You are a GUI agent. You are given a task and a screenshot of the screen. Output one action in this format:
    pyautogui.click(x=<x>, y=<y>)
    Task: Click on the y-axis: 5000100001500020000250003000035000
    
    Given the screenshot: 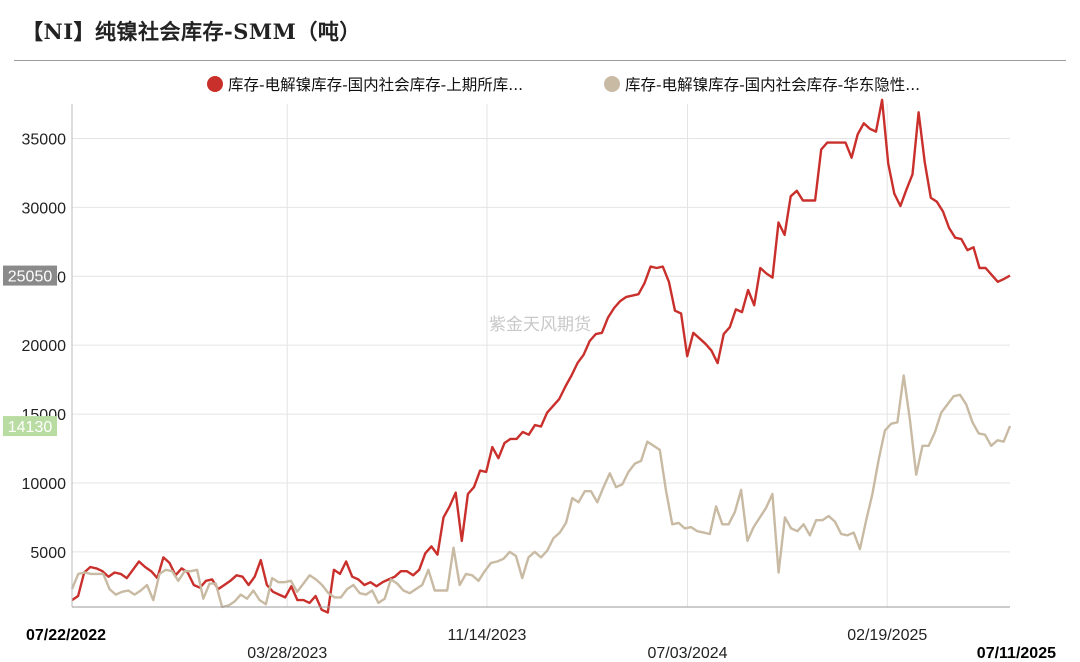 What is the action you would take?
    pyautogui.click(x=44, y=346)
    